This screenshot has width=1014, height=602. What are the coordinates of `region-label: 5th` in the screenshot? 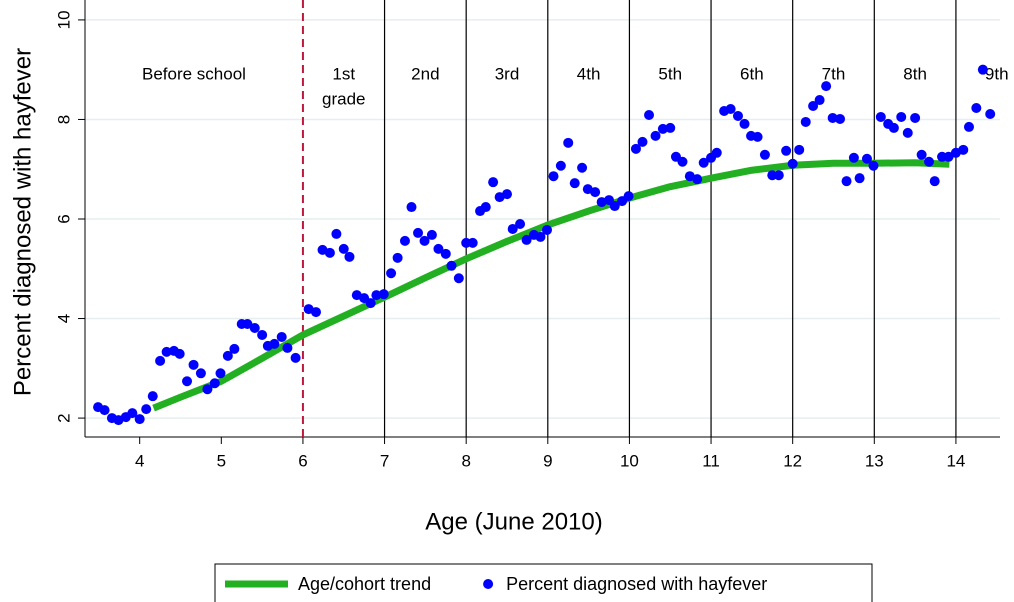 It's located at (670, 73).